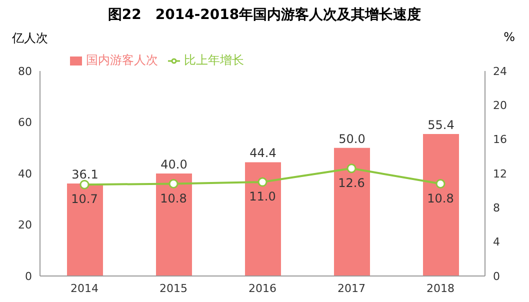  I want to click on y2-tick-label: 12, so click(500, 173).